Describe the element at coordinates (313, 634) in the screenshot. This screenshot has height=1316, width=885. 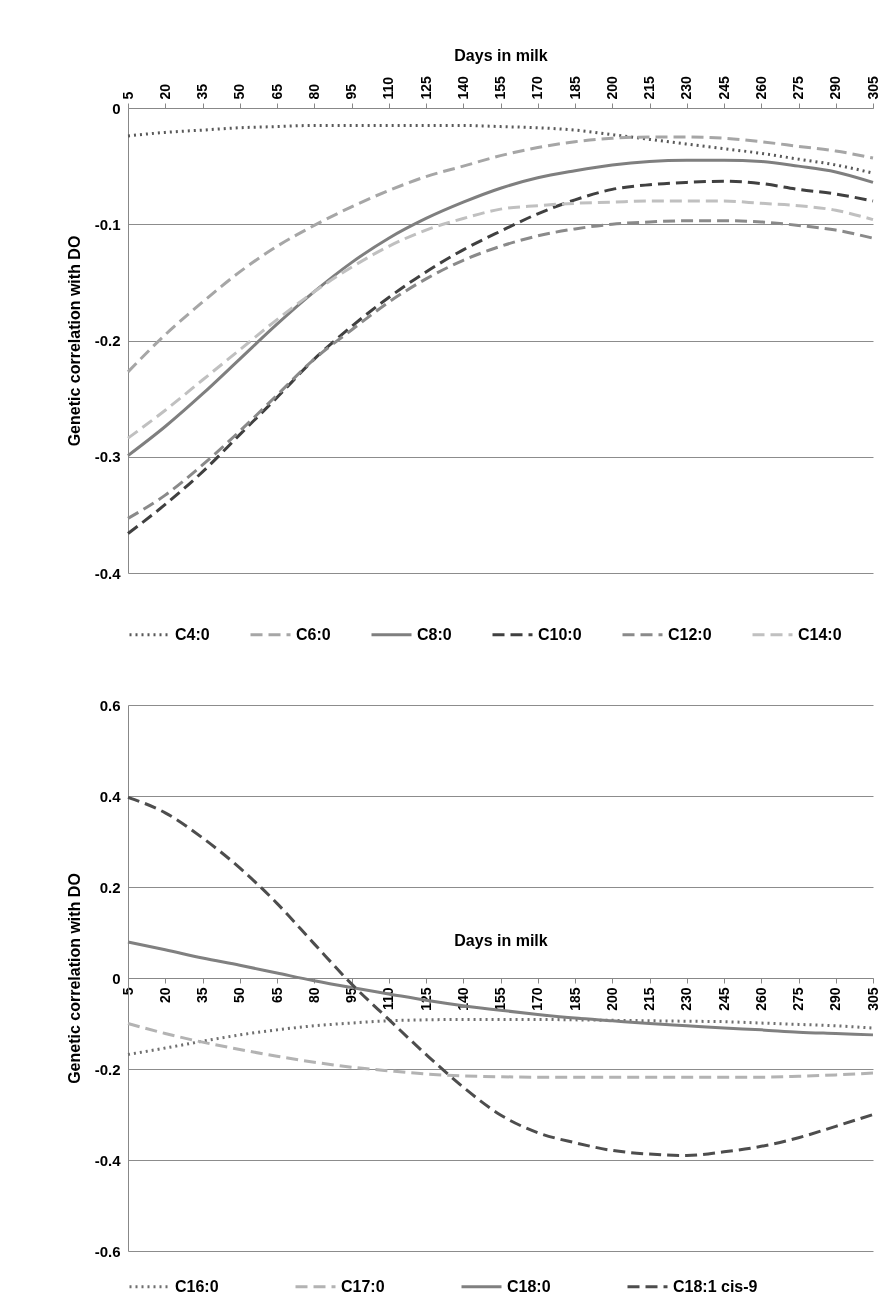
I see `legend-label: C6:0` at that location.